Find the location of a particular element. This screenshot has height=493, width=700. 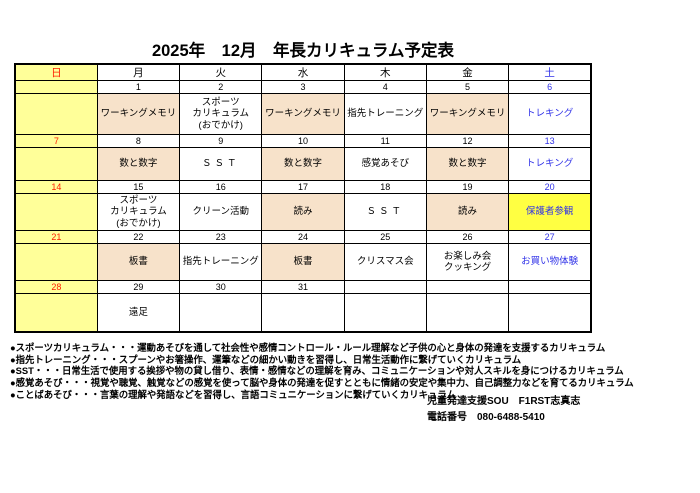

activity-row: スポーツ カリキュラム (おでかけ) クリーン活動 読み ＳＳＴ 読み 保護者参観 is located at coordinates (303, 212).